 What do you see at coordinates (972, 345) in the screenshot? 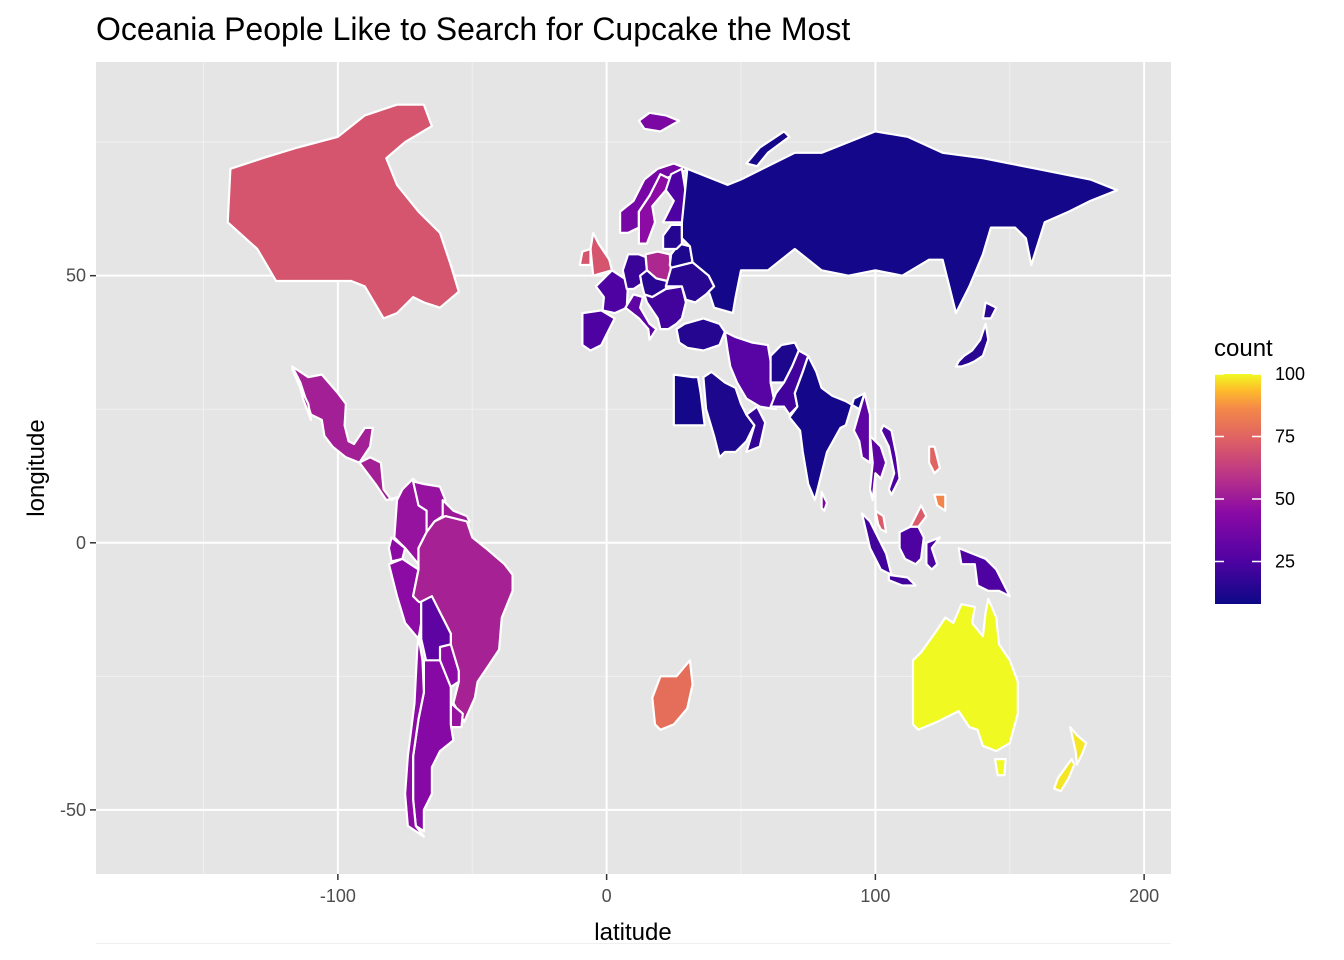
I see `region-japan` at bounding box center [972, 345].